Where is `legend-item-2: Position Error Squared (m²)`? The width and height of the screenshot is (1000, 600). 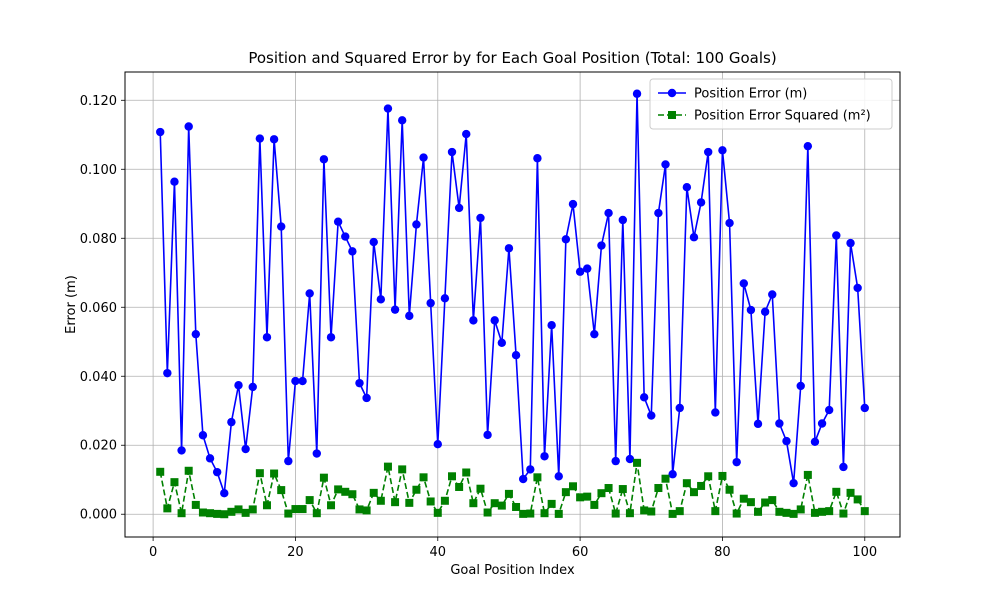
legend-item-2: Position Error Squared (m²) is located at coordinates (764, 116).